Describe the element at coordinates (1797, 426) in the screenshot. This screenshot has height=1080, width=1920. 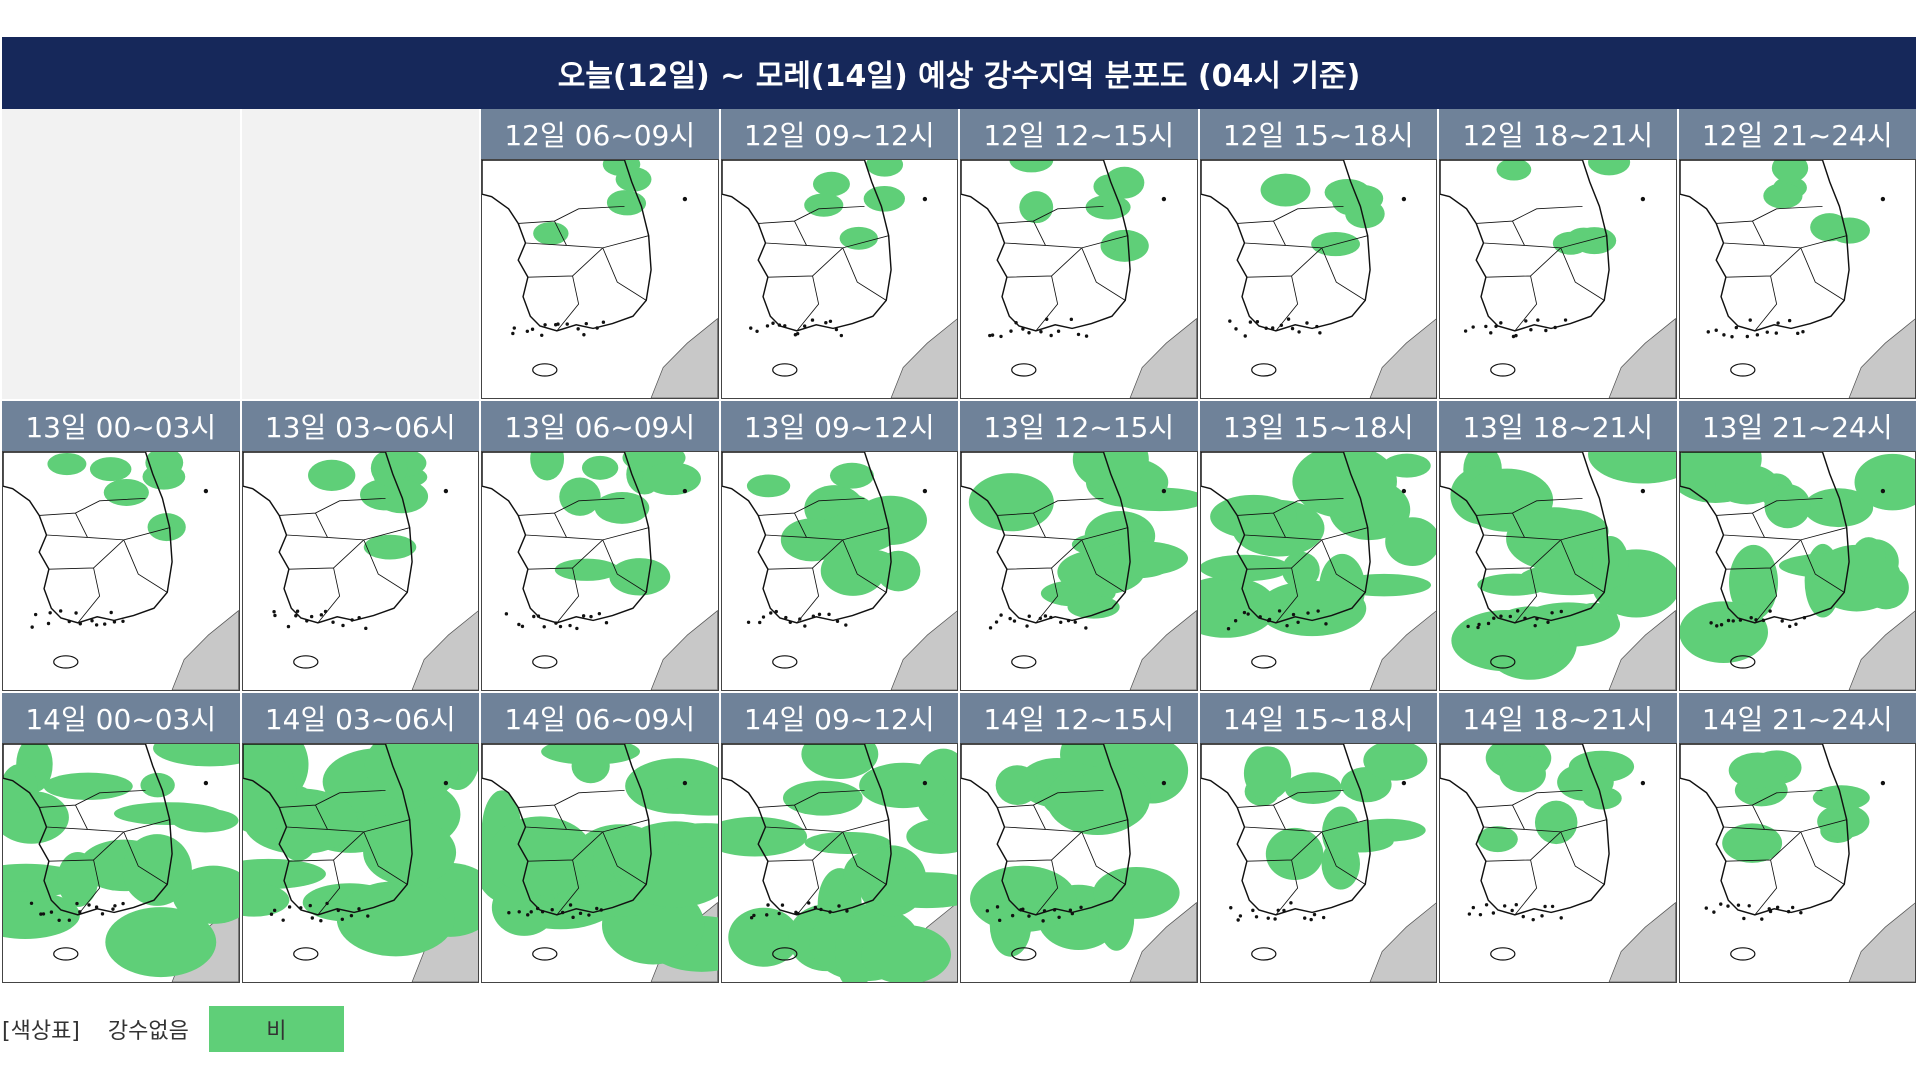
I see `panel-header: 13일 21~24시` at that location.